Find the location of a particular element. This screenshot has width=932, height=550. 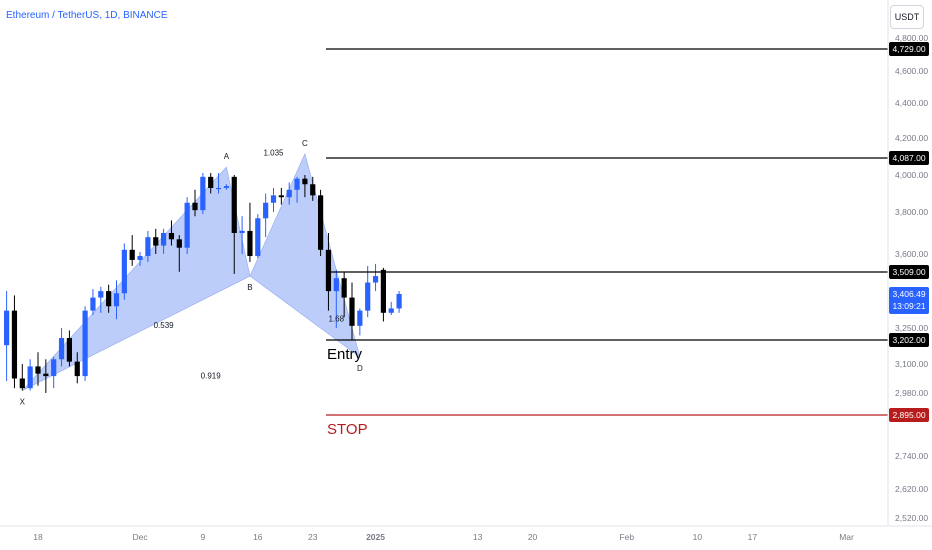

price-tick-label: 3,100.00 is located at coordinates (911, 364).